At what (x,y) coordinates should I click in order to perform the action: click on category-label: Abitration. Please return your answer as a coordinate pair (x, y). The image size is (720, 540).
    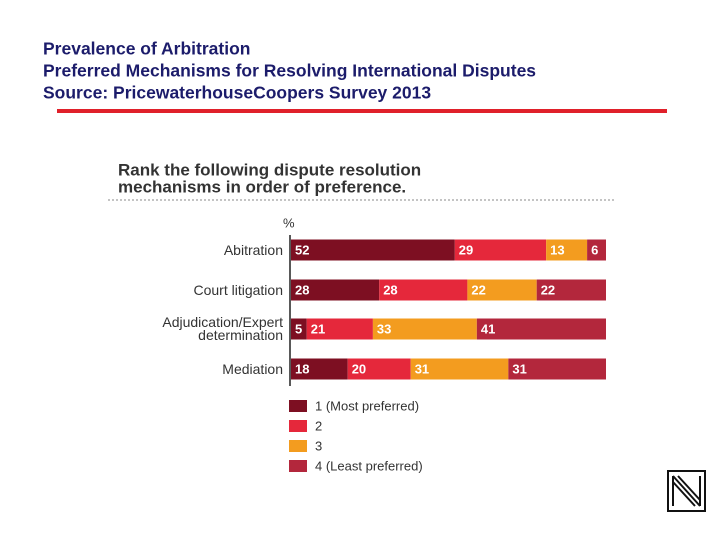
    Looking at the image, I should click on (253, 249).